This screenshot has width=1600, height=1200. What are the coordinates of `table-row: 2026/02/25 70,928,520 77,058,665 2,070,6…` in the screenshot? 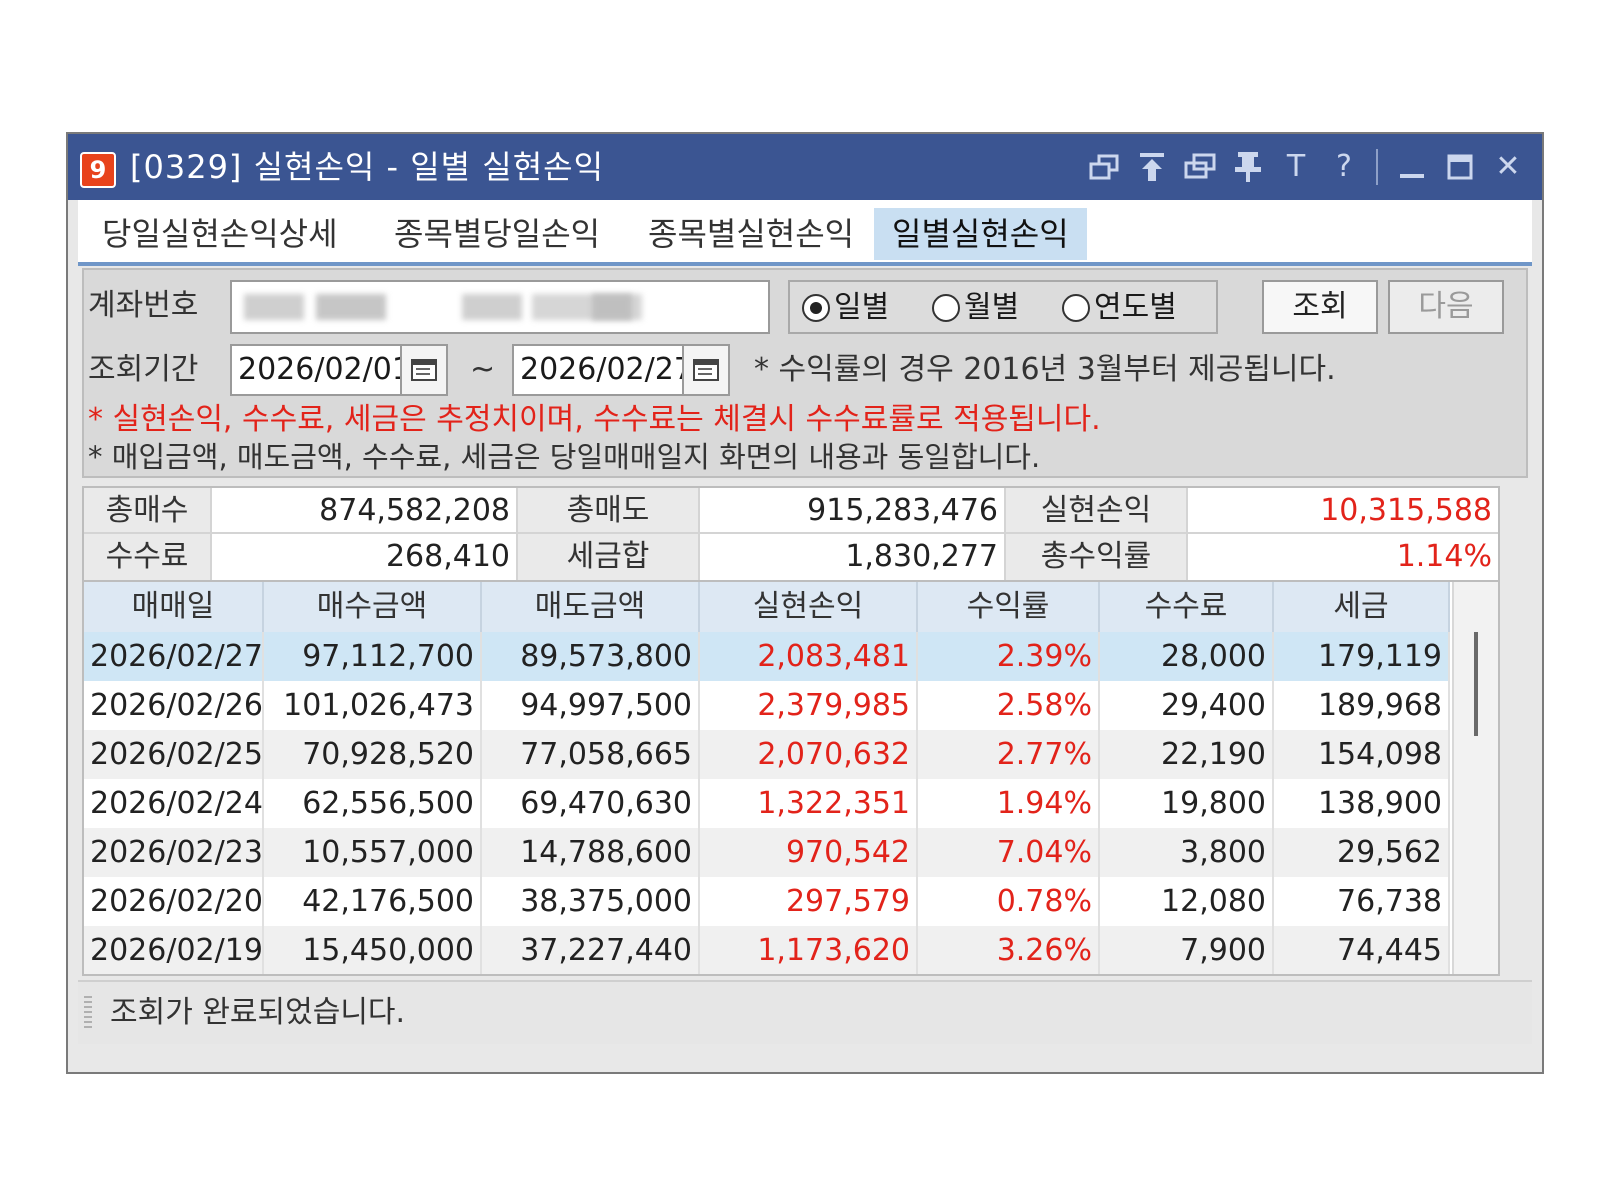 It's located at (767, 754).